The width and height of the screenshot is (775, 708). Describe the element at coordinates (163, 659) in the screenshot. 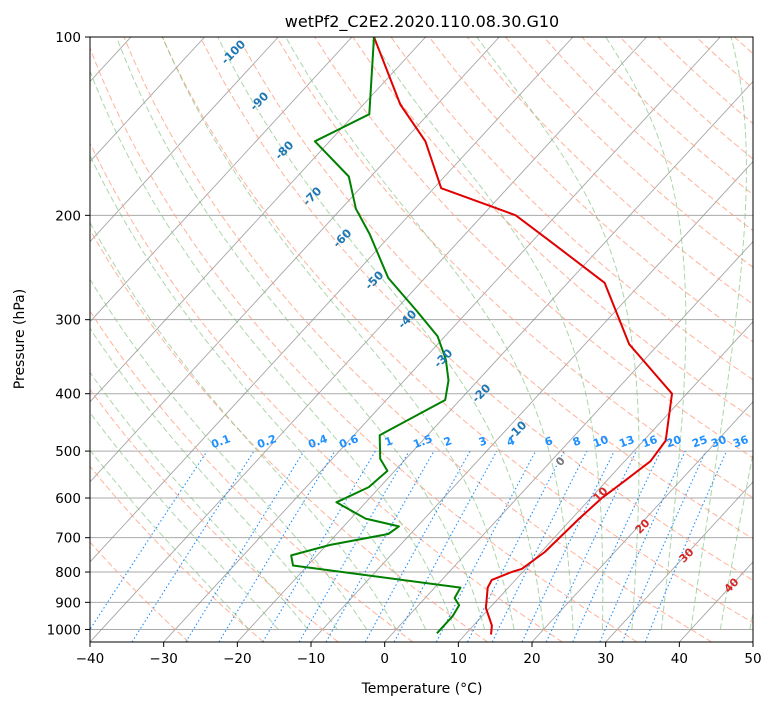

I see `x-tick-label: −30` at that location.